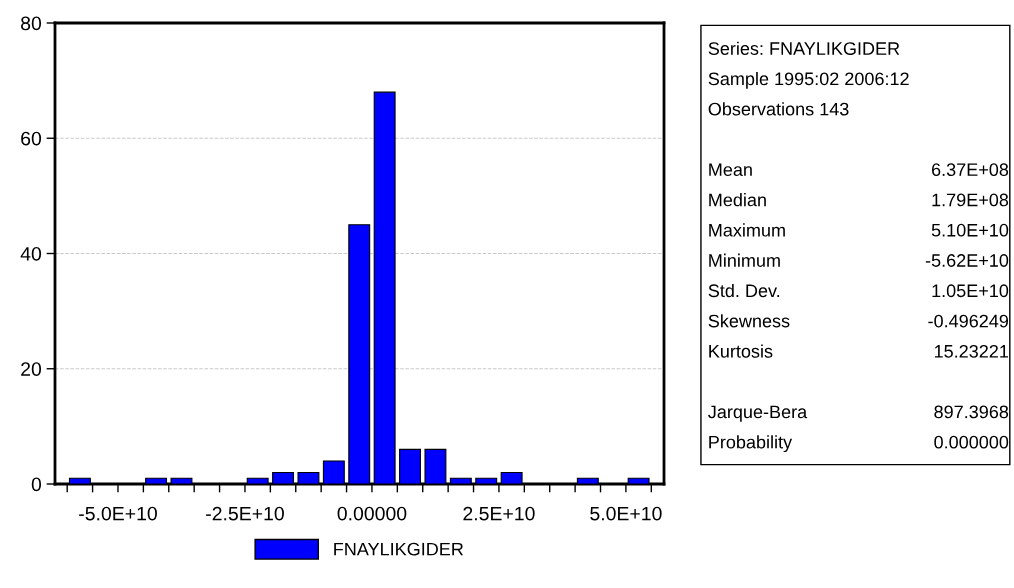 Image resolution: width=1014 pixels, height=588 pixels. I want to click on text: Maximum 5.10E+10, so click(859, 230).